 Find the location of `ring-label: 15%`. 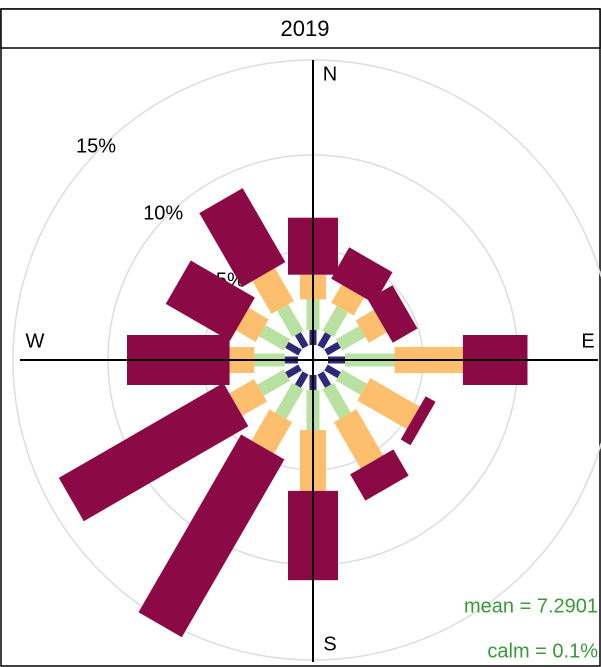

ring-label: 15% is located at coordinates (96, 146).